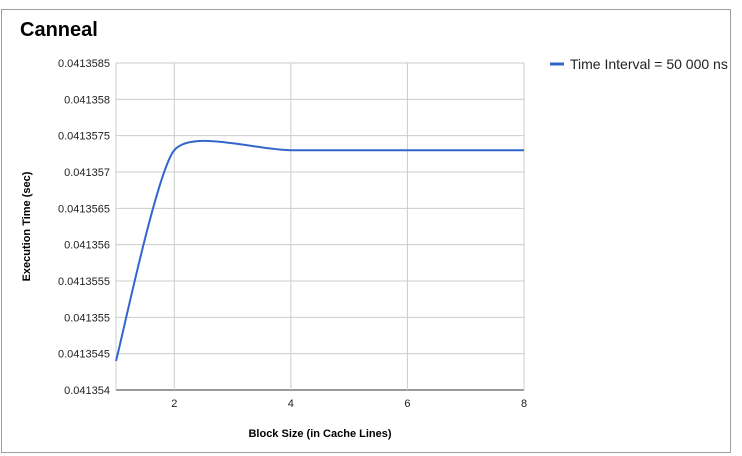  Describe the element at coordinates (87, 100) in the screenshot. I see `y-tick-label: 0.041358` at that location.